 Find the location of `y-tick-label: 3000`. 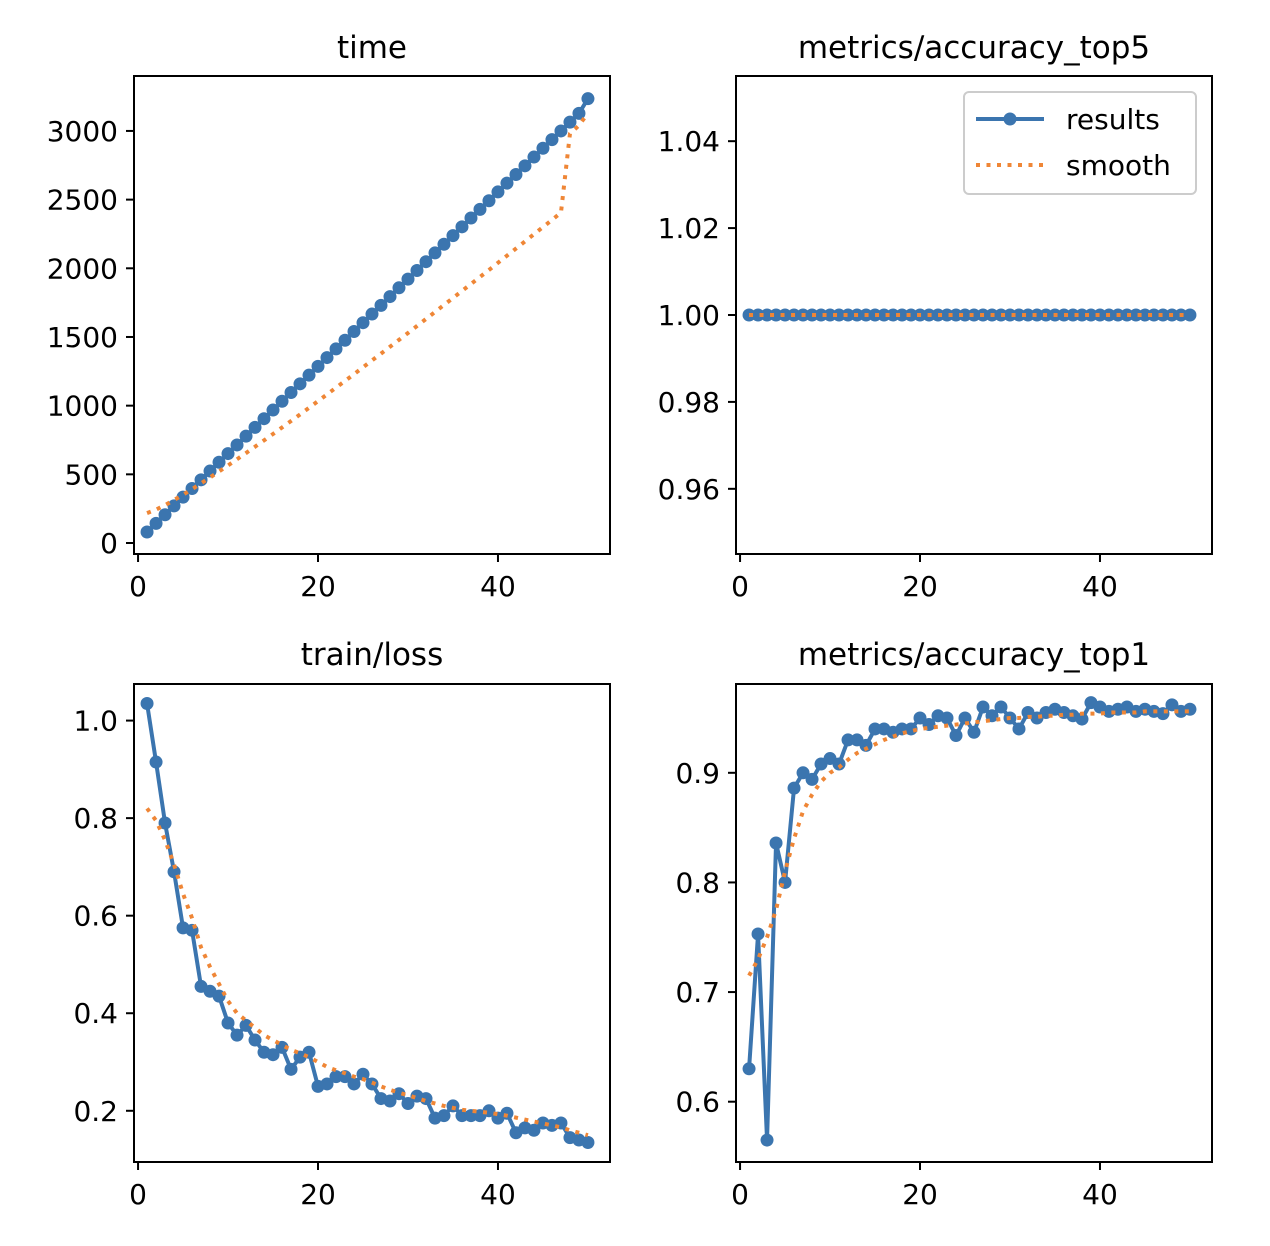

y-tick-label: 3000 is located at coordinates (82, 131).